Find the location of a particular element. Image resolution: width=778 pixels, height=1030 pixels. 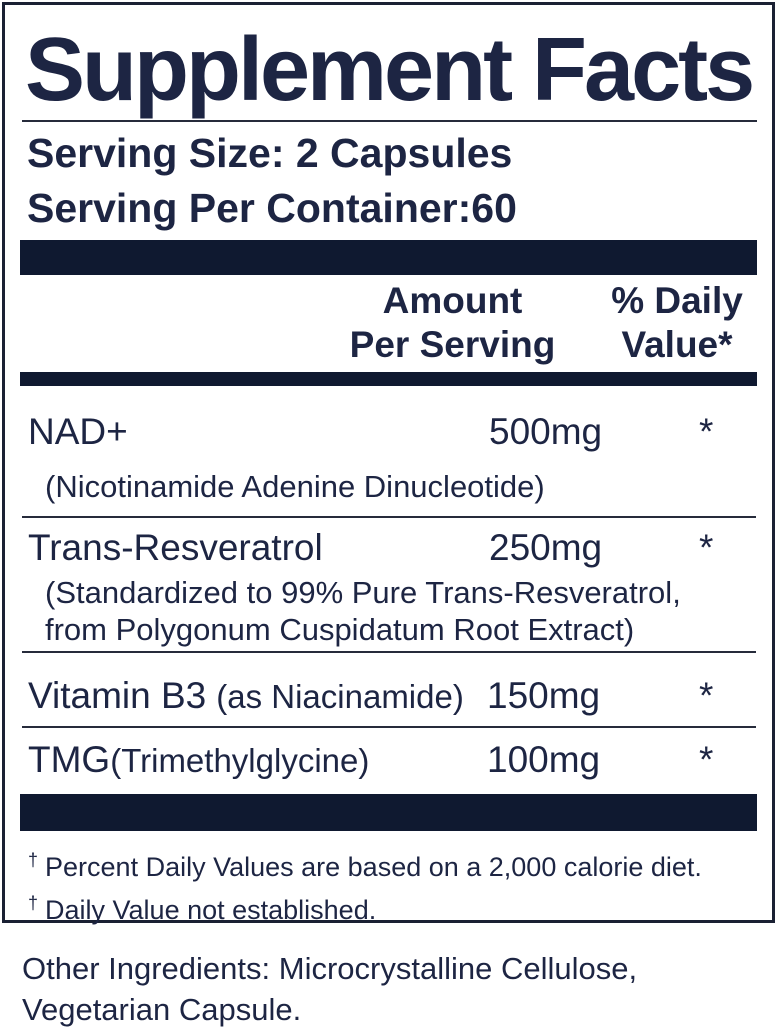

ingredient-name-main: Vitamin B3 is located at coordinates (117, 695).